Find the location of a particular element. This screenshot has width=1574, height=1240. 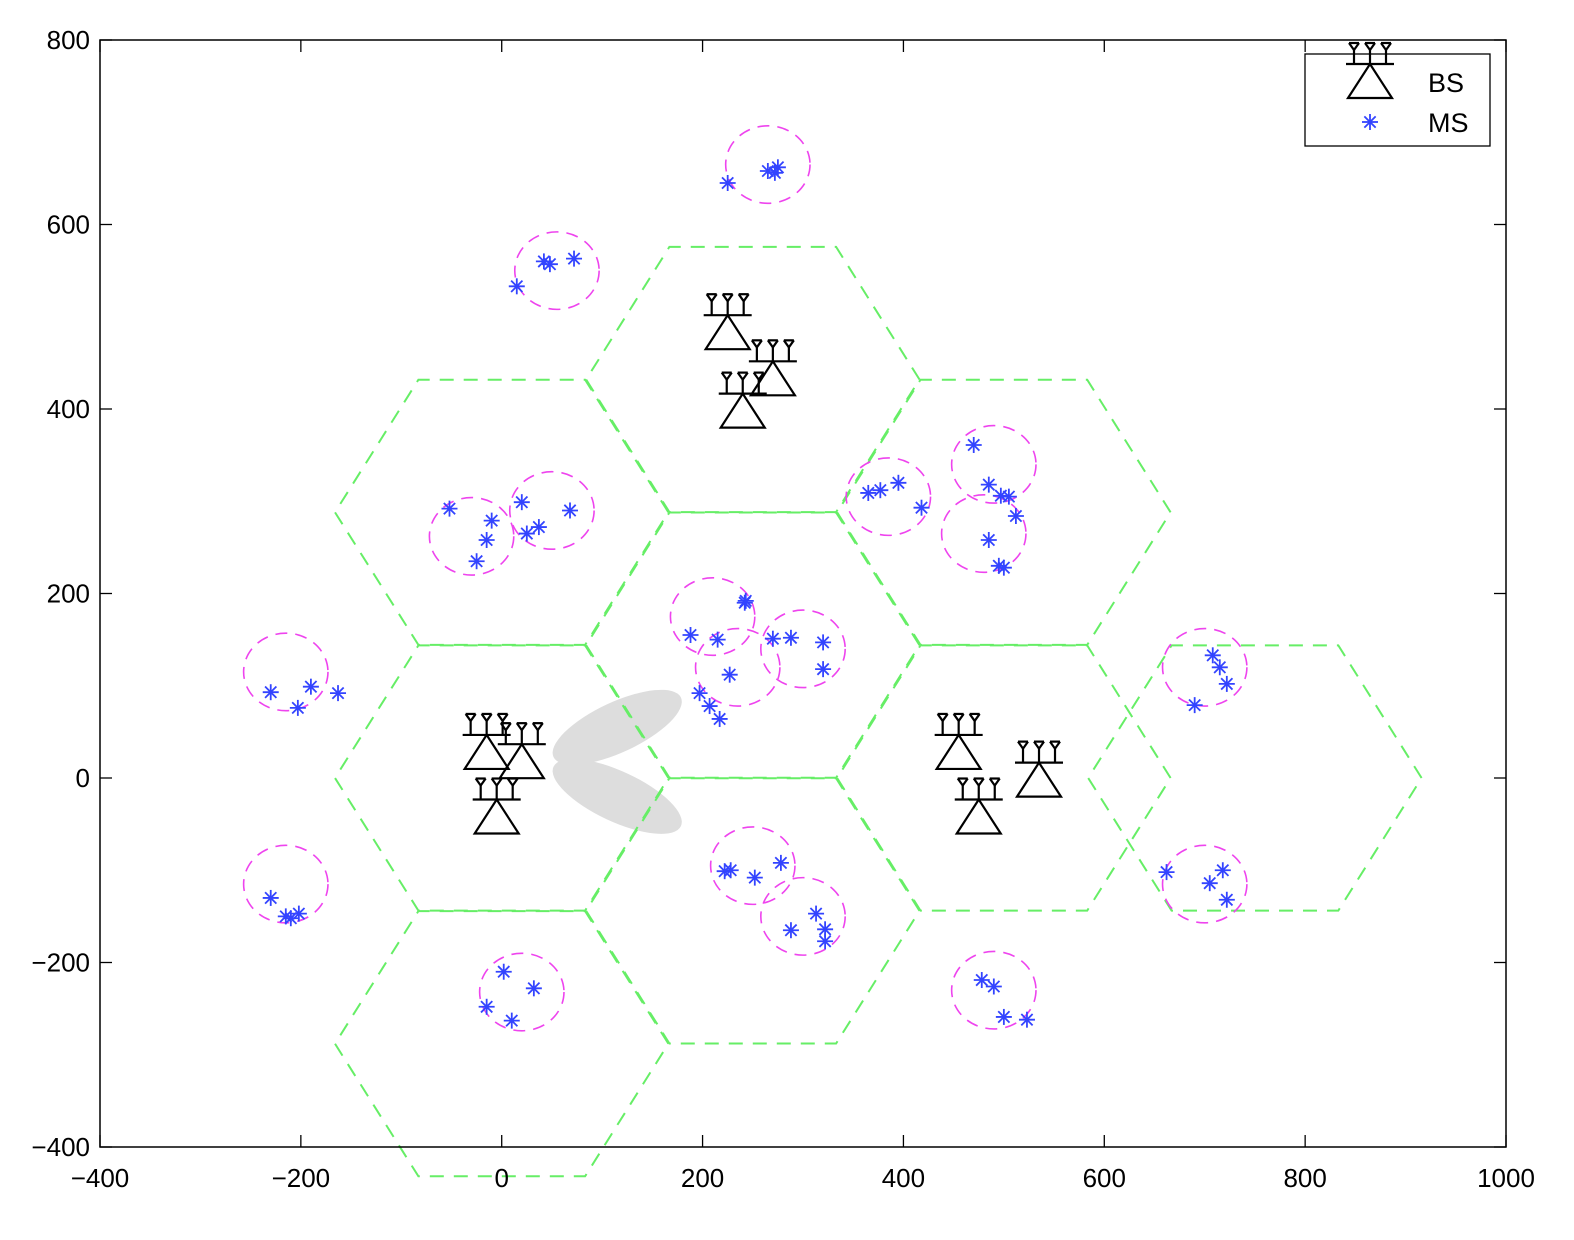

y-tick-label: 800 is located at coordinates (68, 40).